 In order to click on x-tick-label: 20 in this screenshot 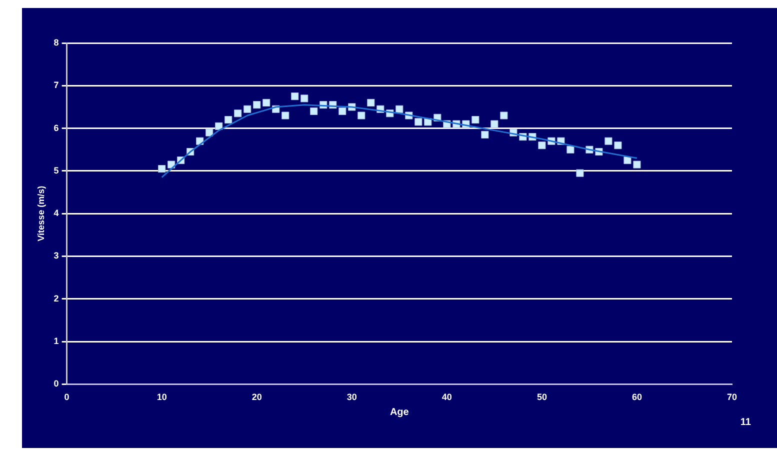, I will do `click(257, 397)`.